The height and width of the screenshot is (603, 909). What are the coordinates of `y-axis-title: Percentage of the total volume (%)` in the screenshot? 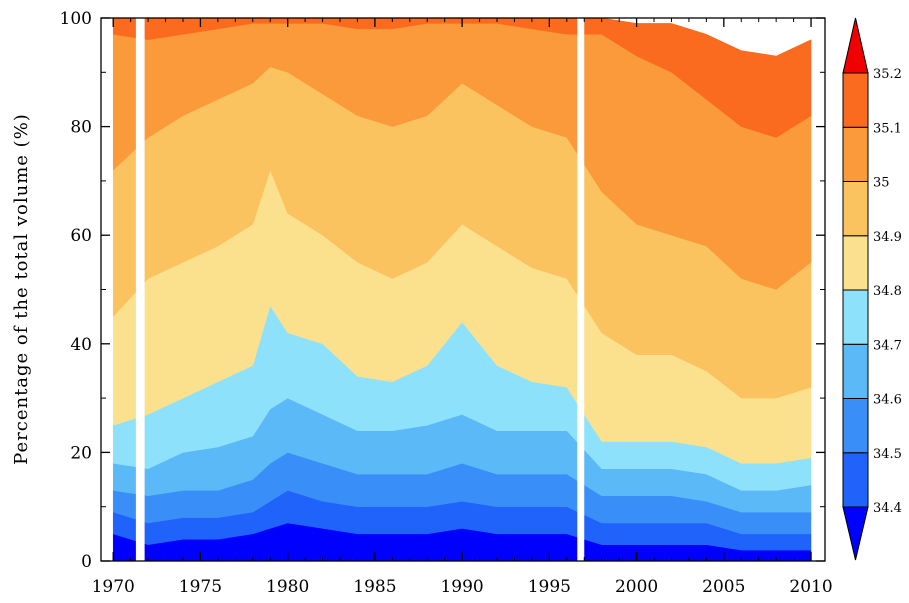 It's located at (21, 289).